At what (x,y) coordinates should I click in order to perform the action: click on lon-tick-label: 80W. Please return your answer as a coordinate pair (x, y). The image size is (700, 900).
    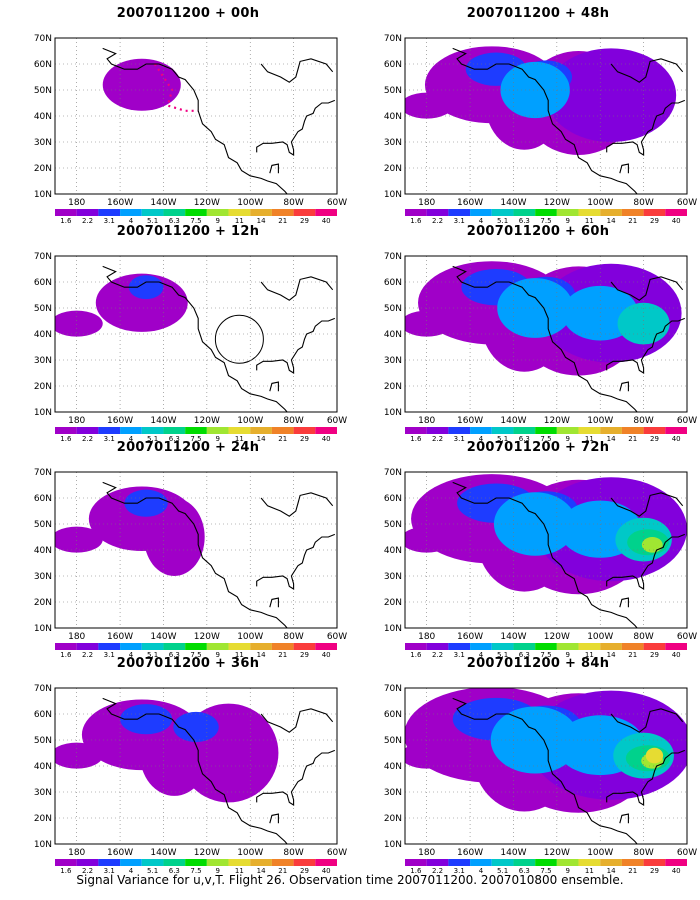
    Looking at the image, I should click on (643, 421).